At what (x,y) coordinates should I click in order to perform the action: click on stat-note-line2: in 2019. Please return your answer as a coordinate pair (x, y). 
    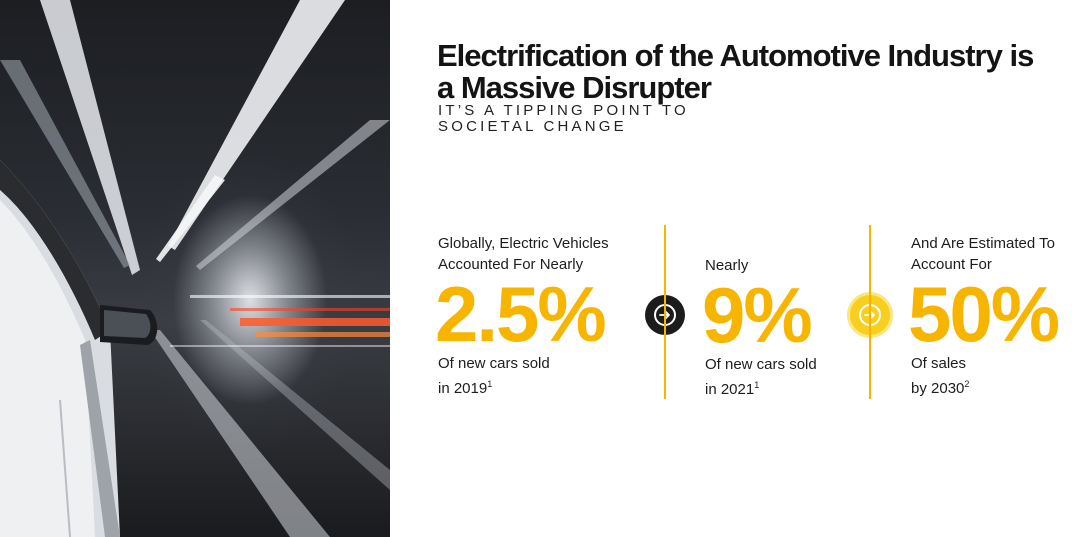
    Looking at the image, I should click on (463, 388).